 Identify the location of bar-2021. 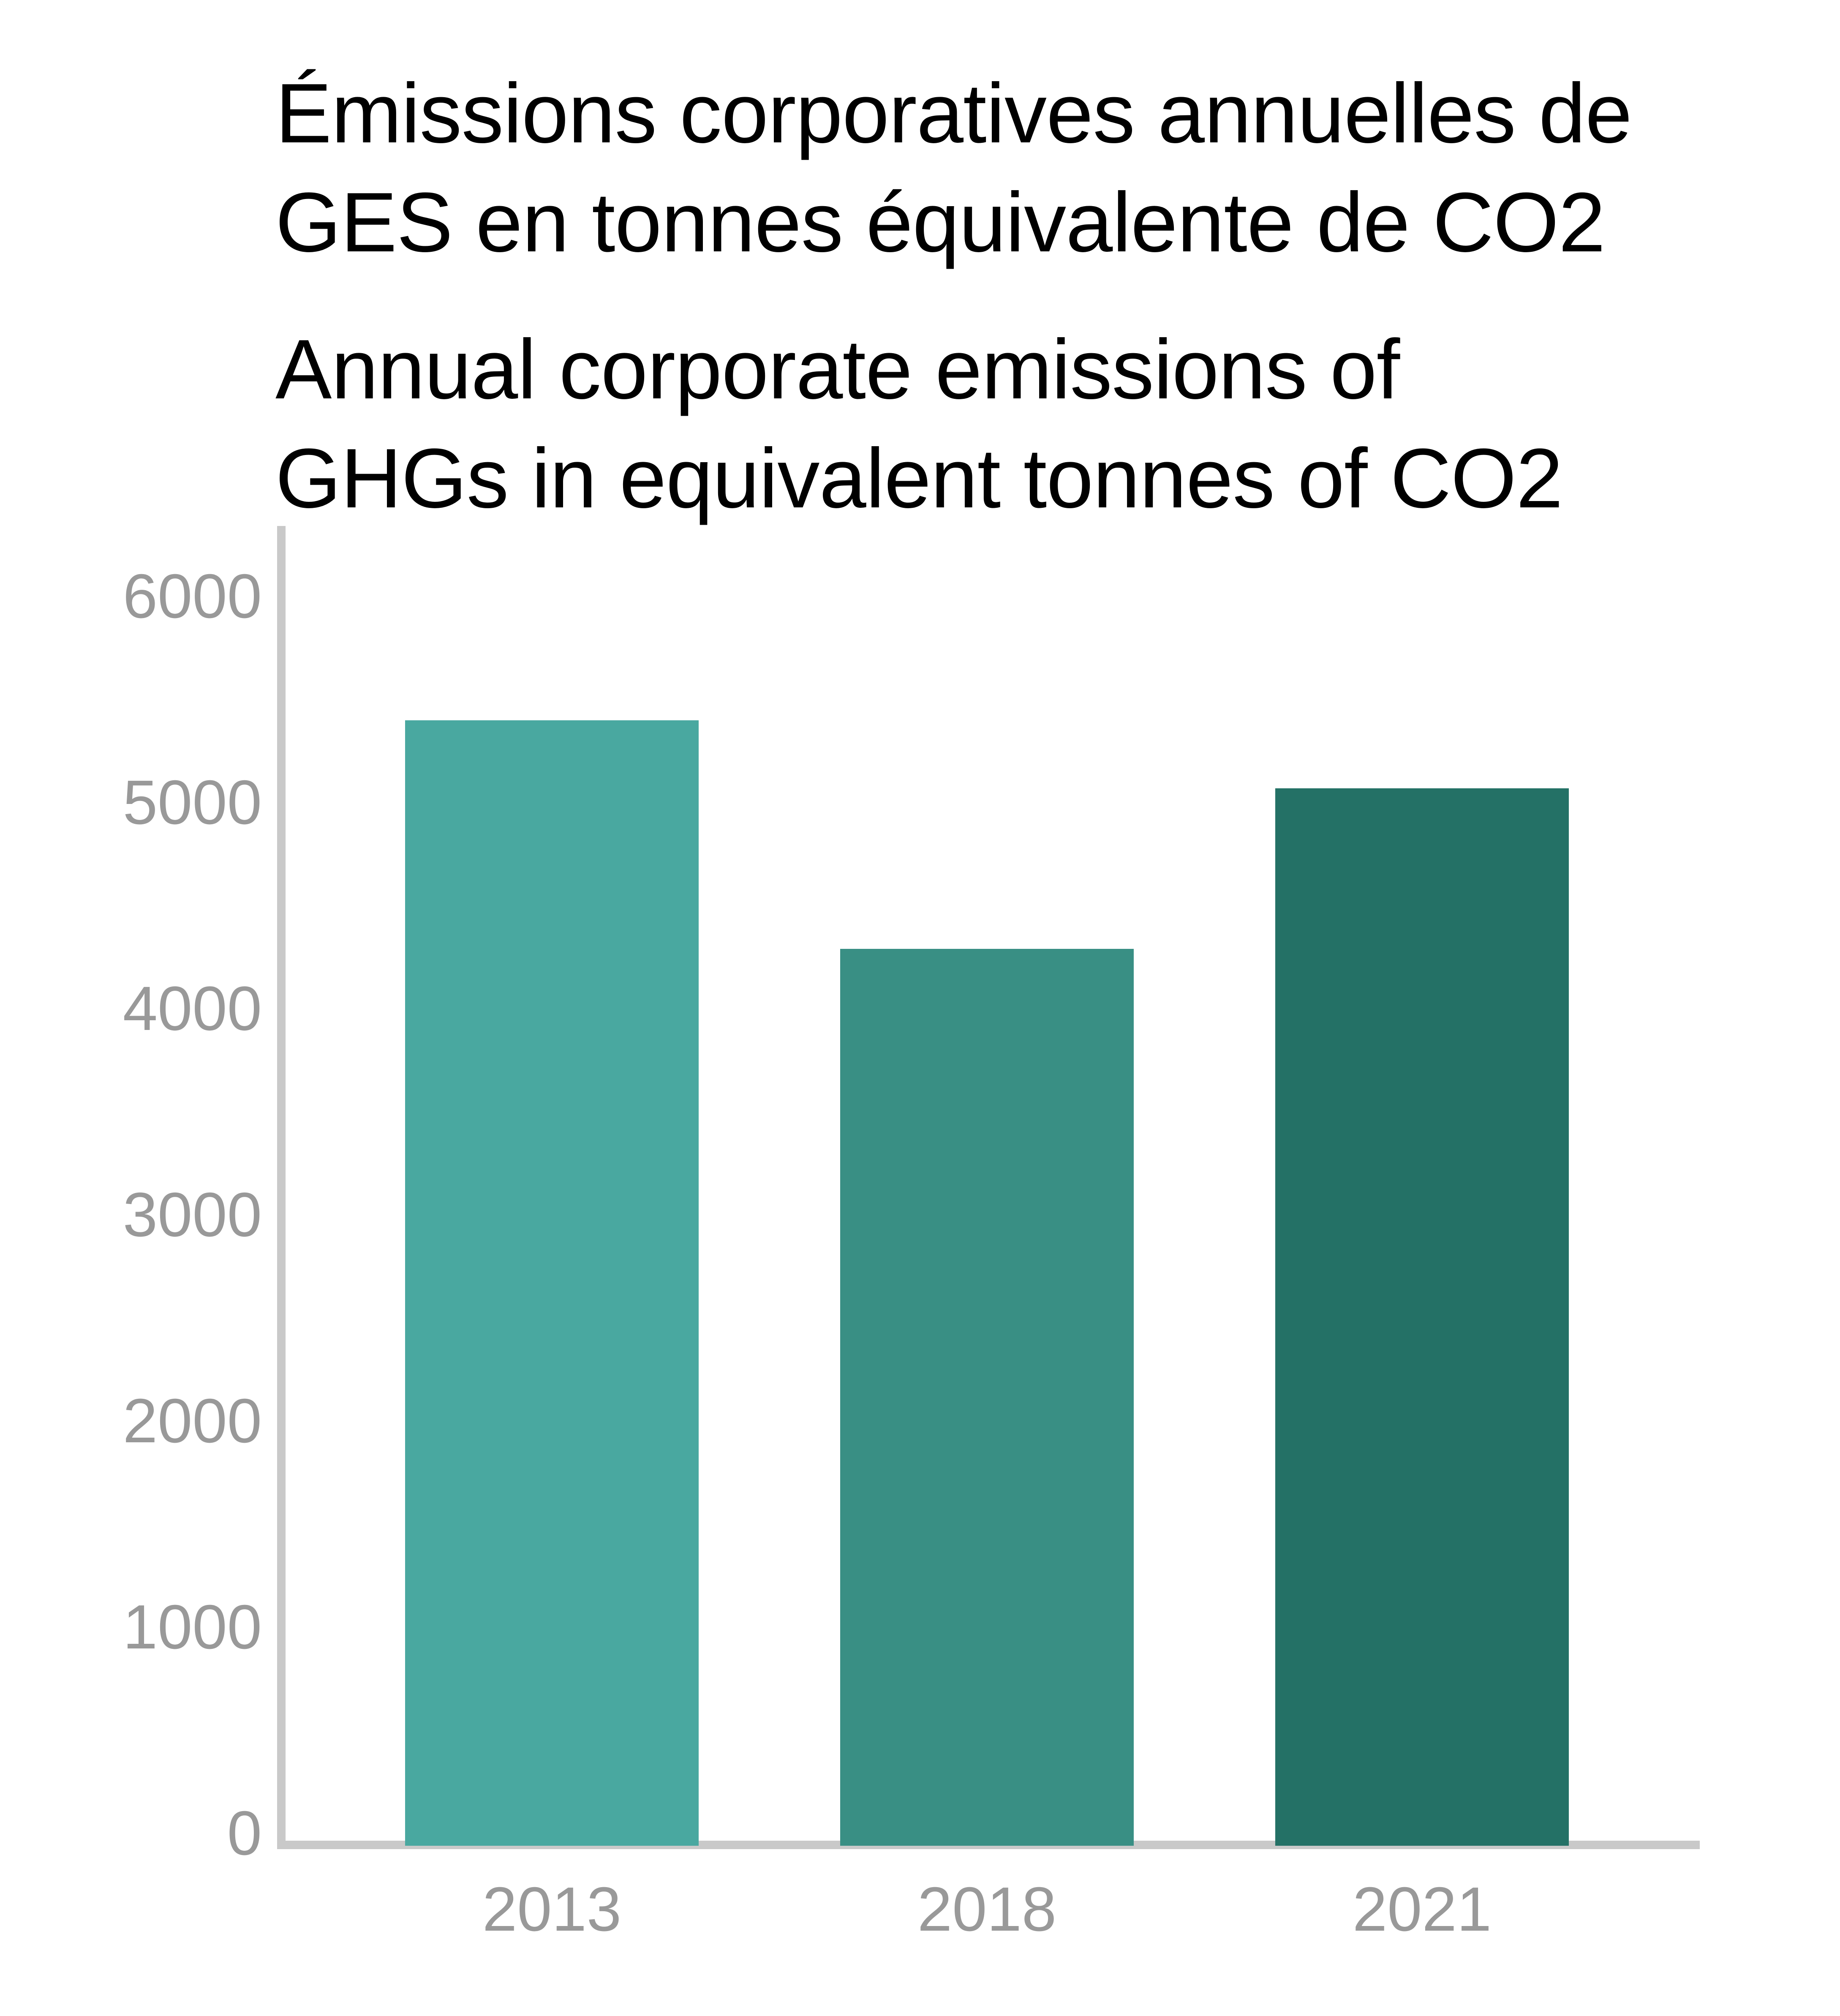
(1422, 1317).